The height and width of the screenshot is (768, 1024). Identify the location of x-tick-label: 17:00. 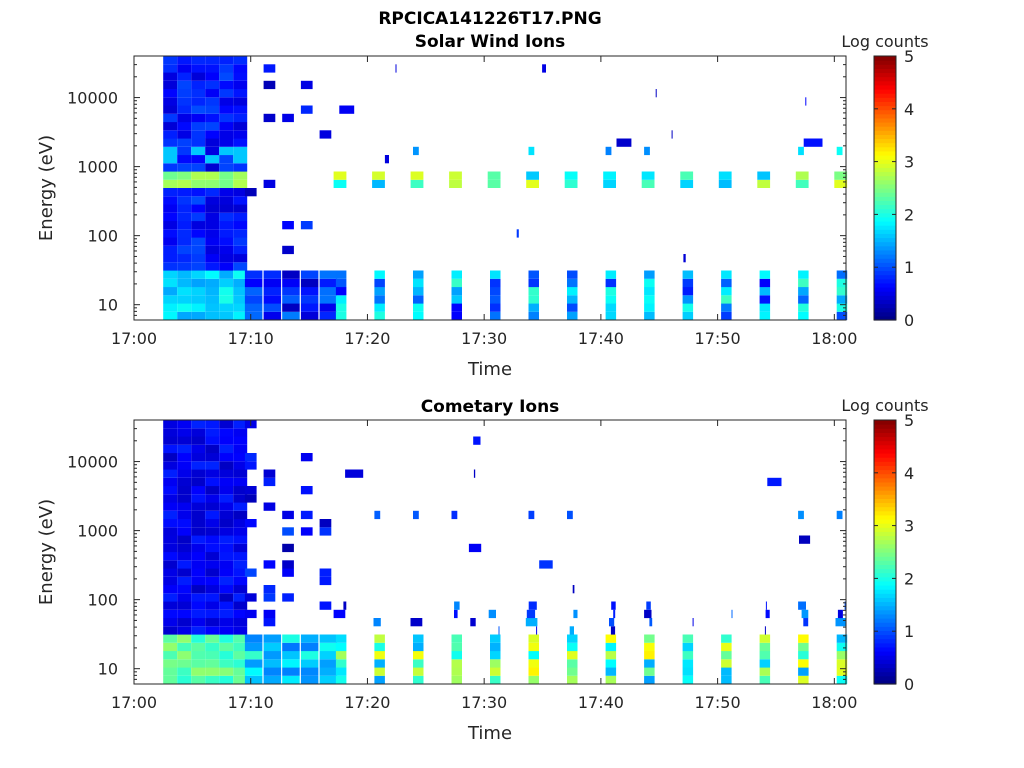
(134, 338).